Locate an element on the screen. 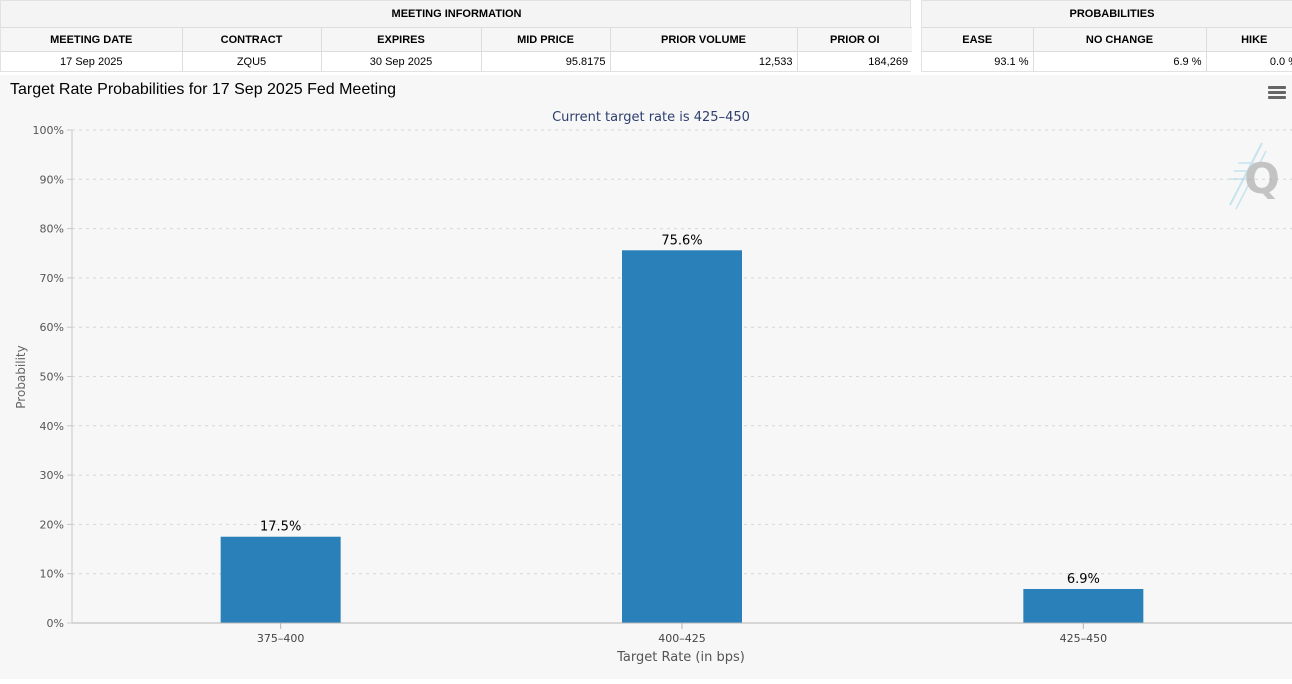  y-axis-label: Probability is located at coordinates (21, 376).